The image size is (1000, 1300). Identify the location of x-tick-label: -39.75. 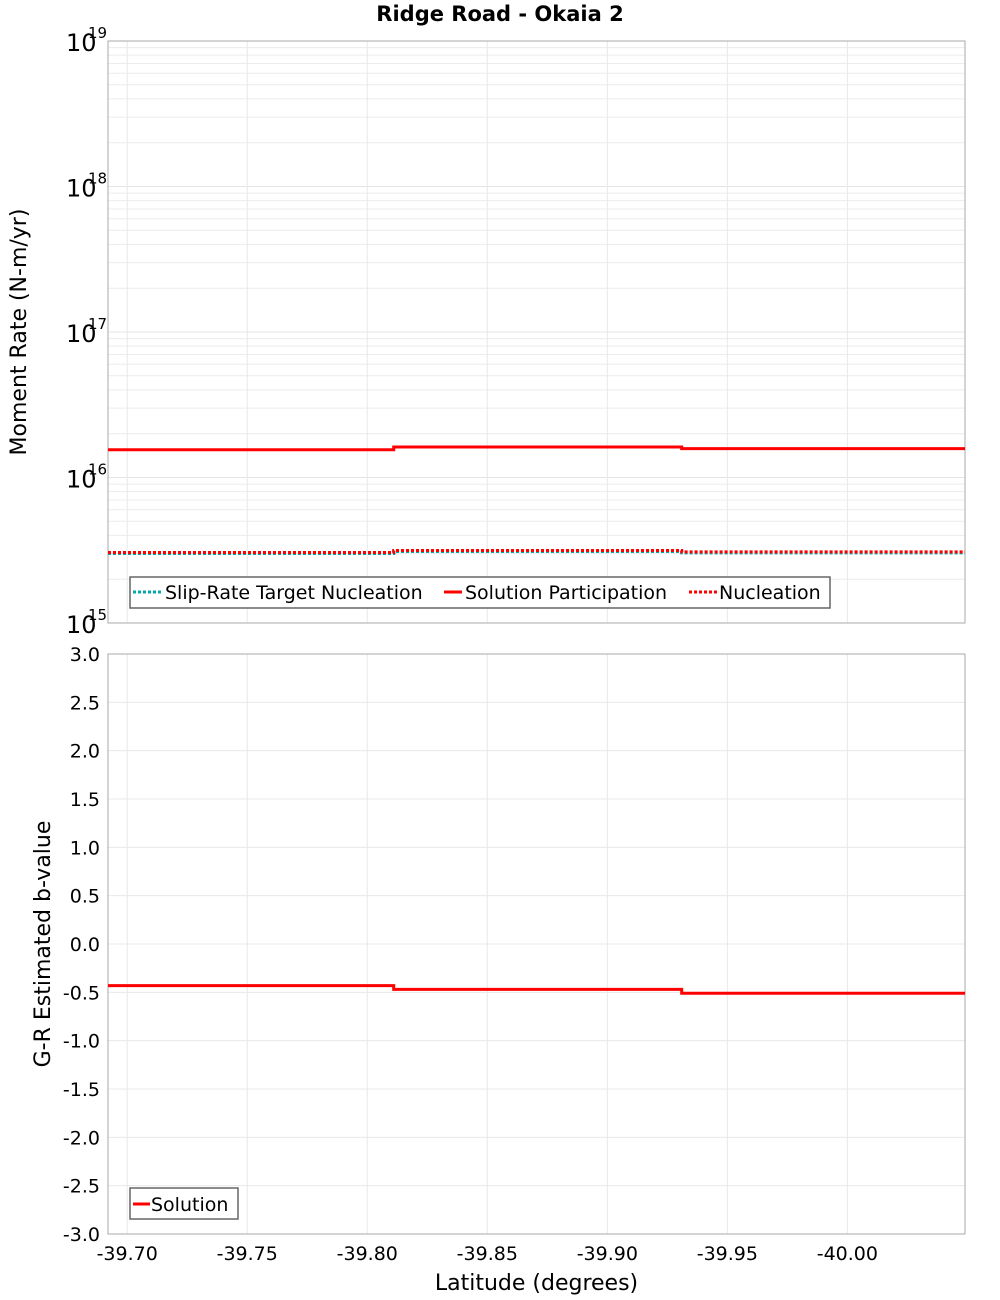
(247, 1254).